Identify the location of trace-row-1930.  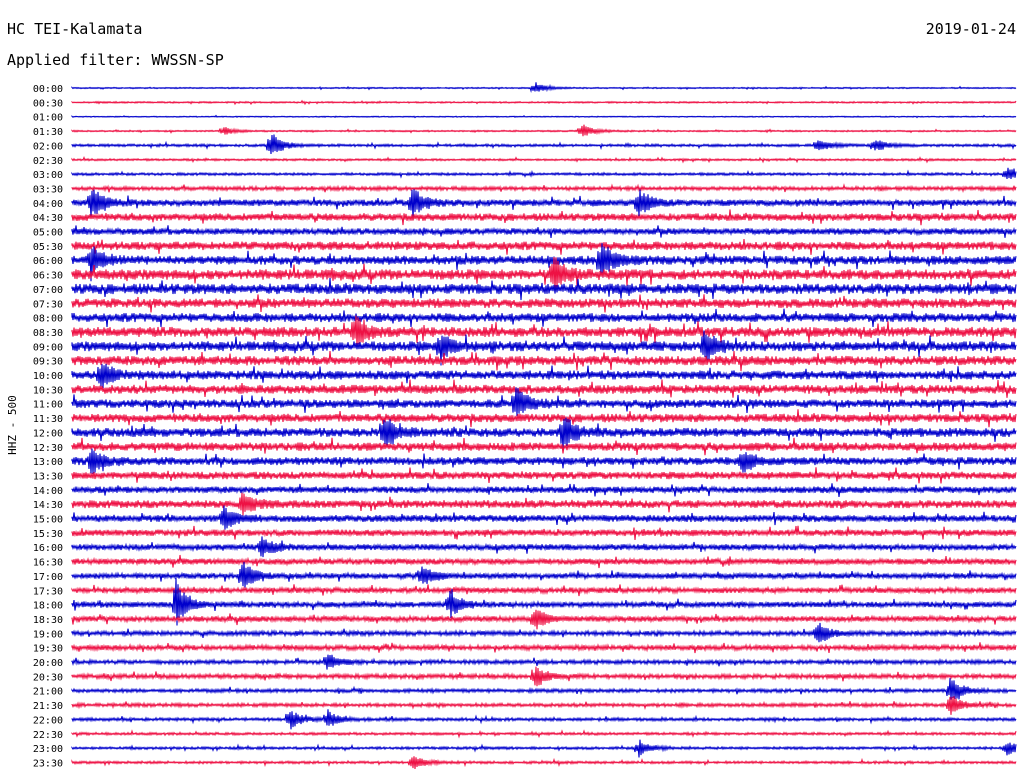
(544, 648).